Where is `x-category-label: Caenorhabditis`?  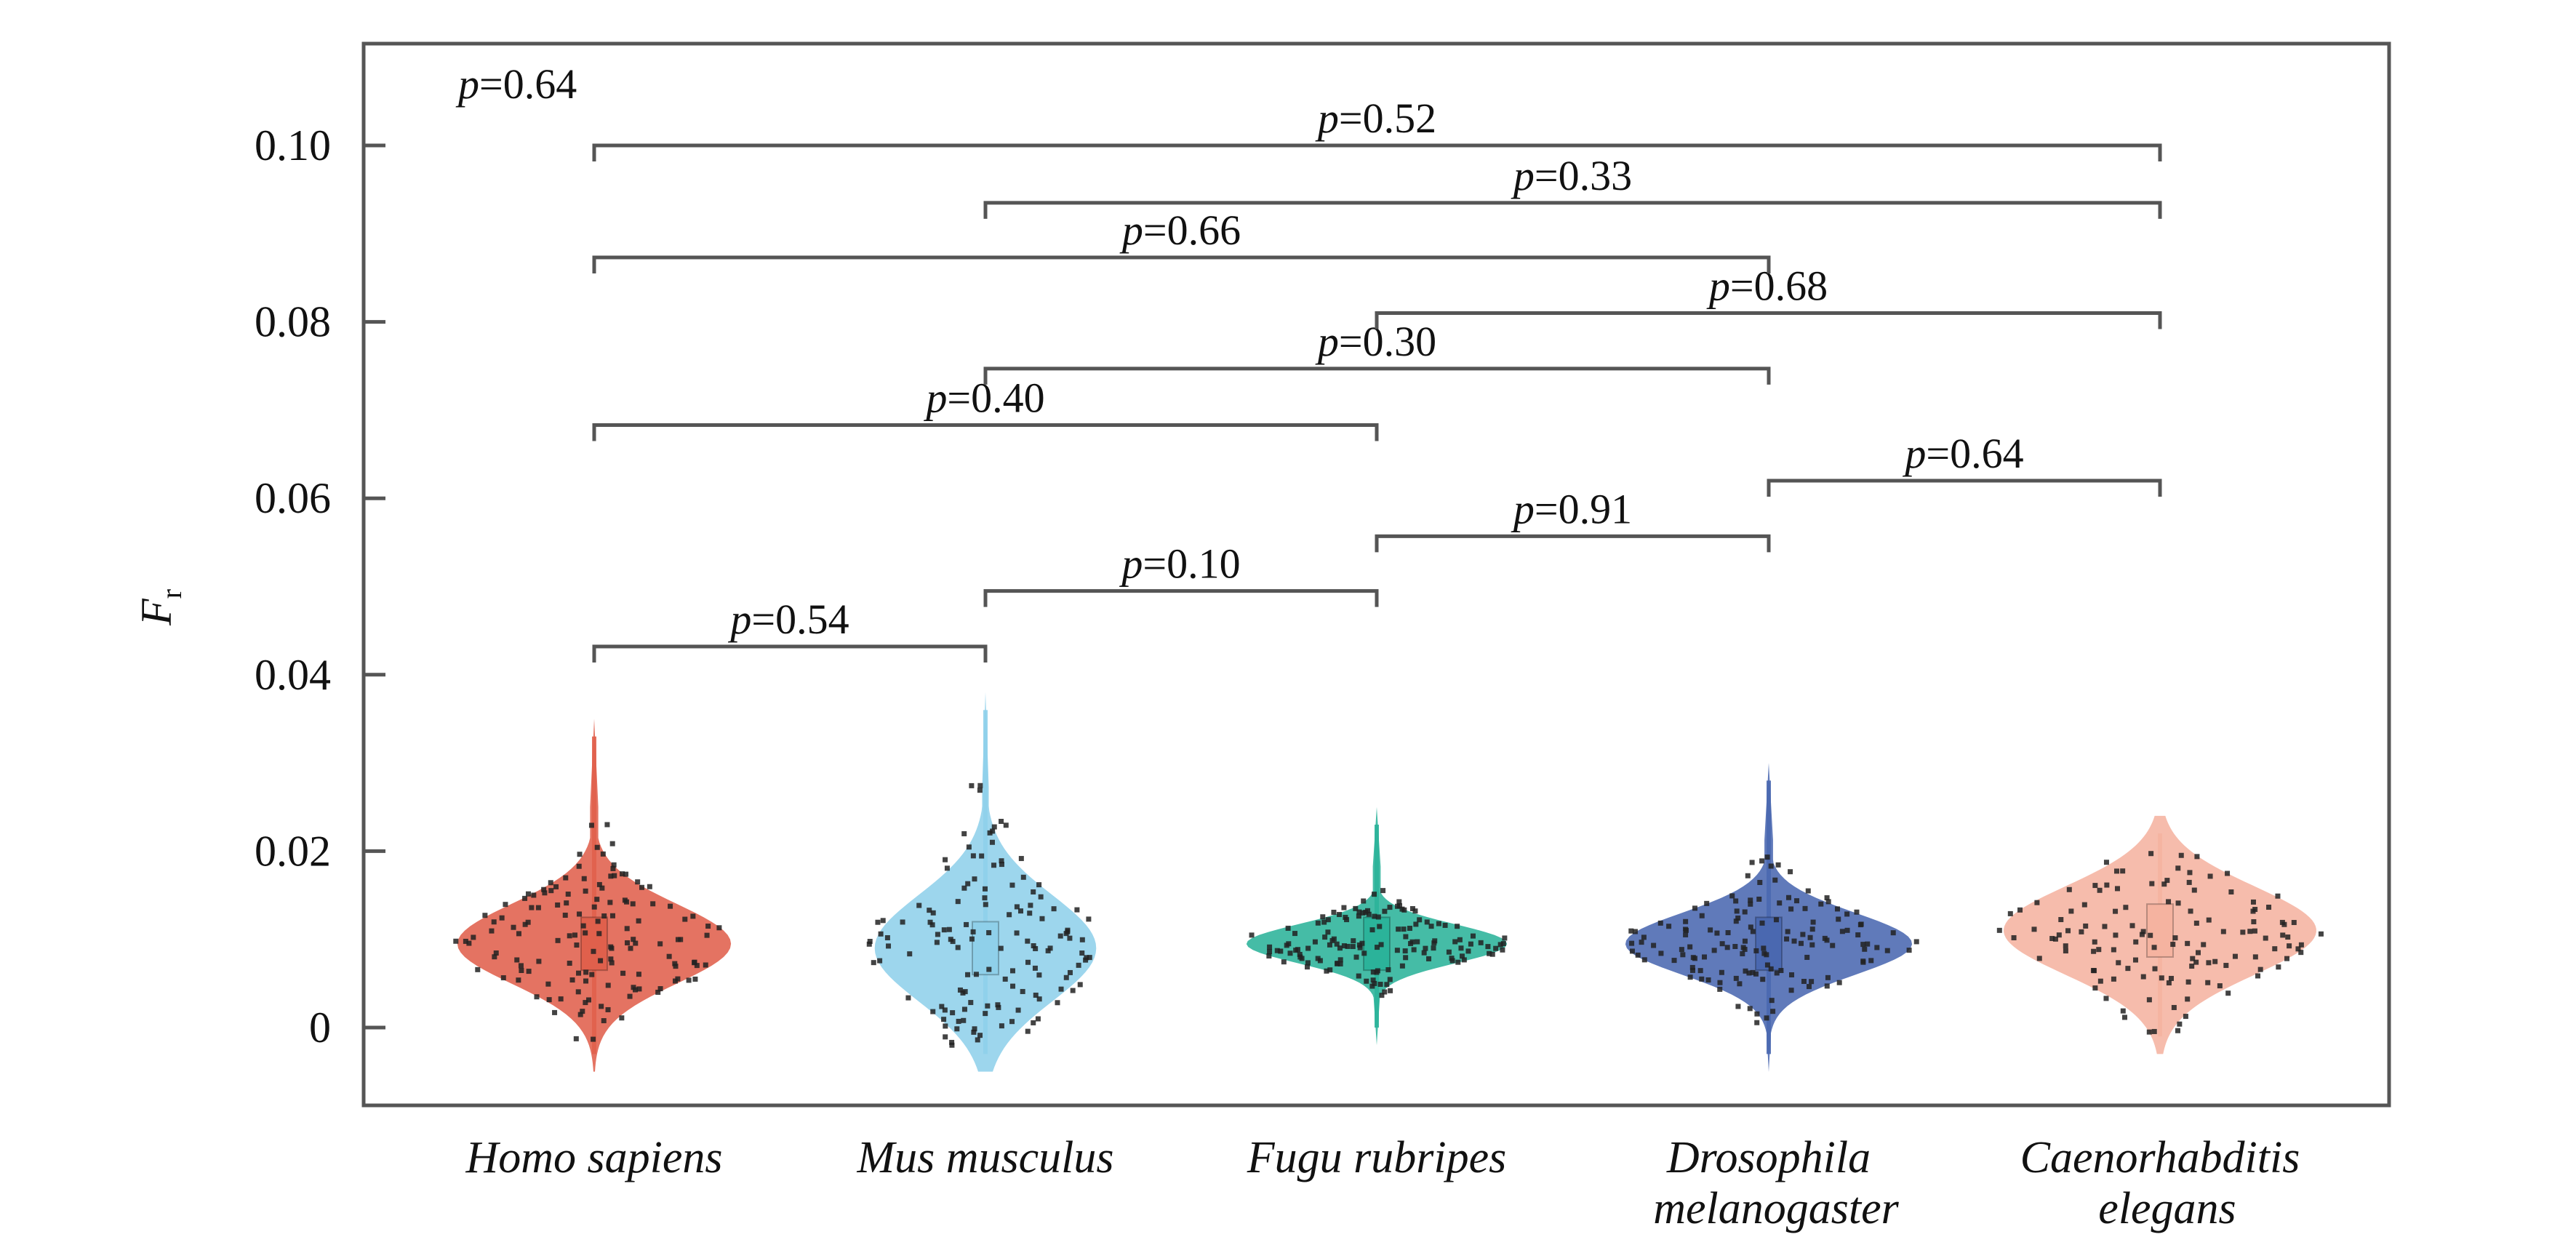
x-category-label: Caenorhabditis is located at coordinates (2160, 1157).